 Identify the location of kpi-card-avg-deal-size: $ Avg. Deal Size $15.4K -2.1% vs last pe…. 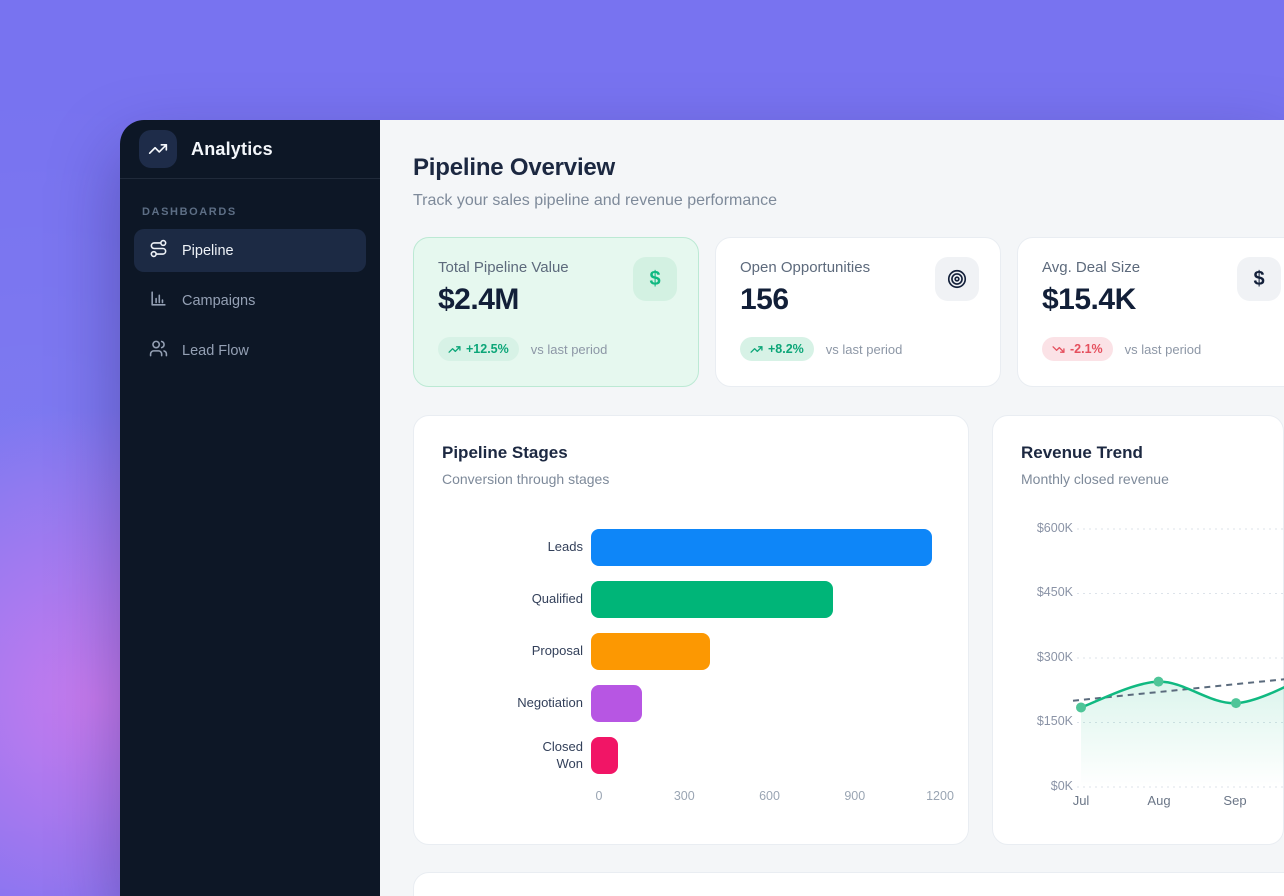
(1150, 312).